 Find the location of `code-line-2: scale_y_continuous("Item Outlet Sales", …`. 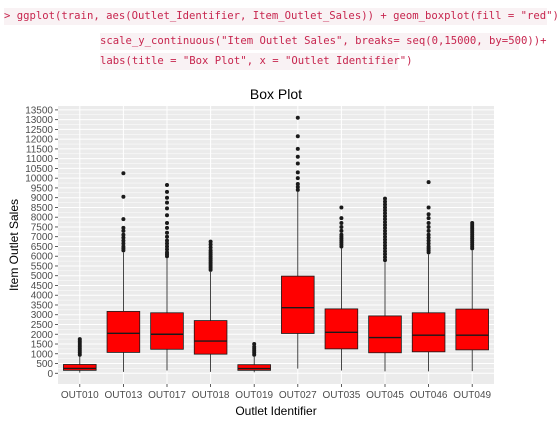

code-line-2: scale_y_continuous("Item Outlet Sales", … is located at coordinates (323, 41).